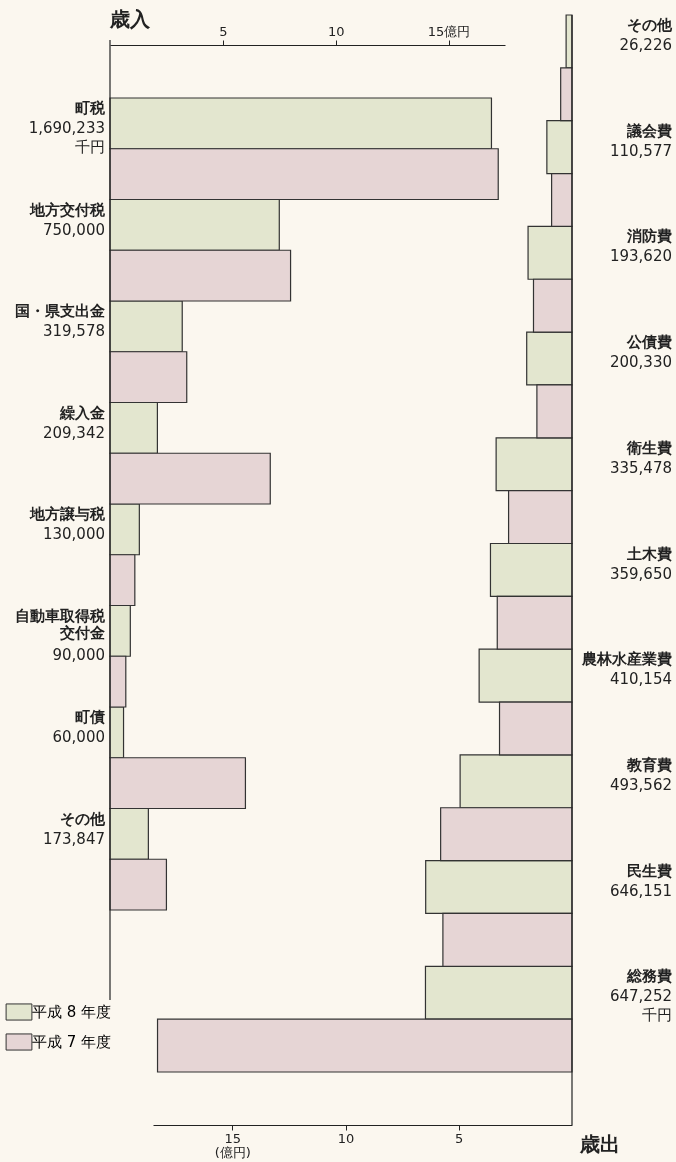 The image size is (676, 1162). I want to click on text: 209,342, so click(73, 432).